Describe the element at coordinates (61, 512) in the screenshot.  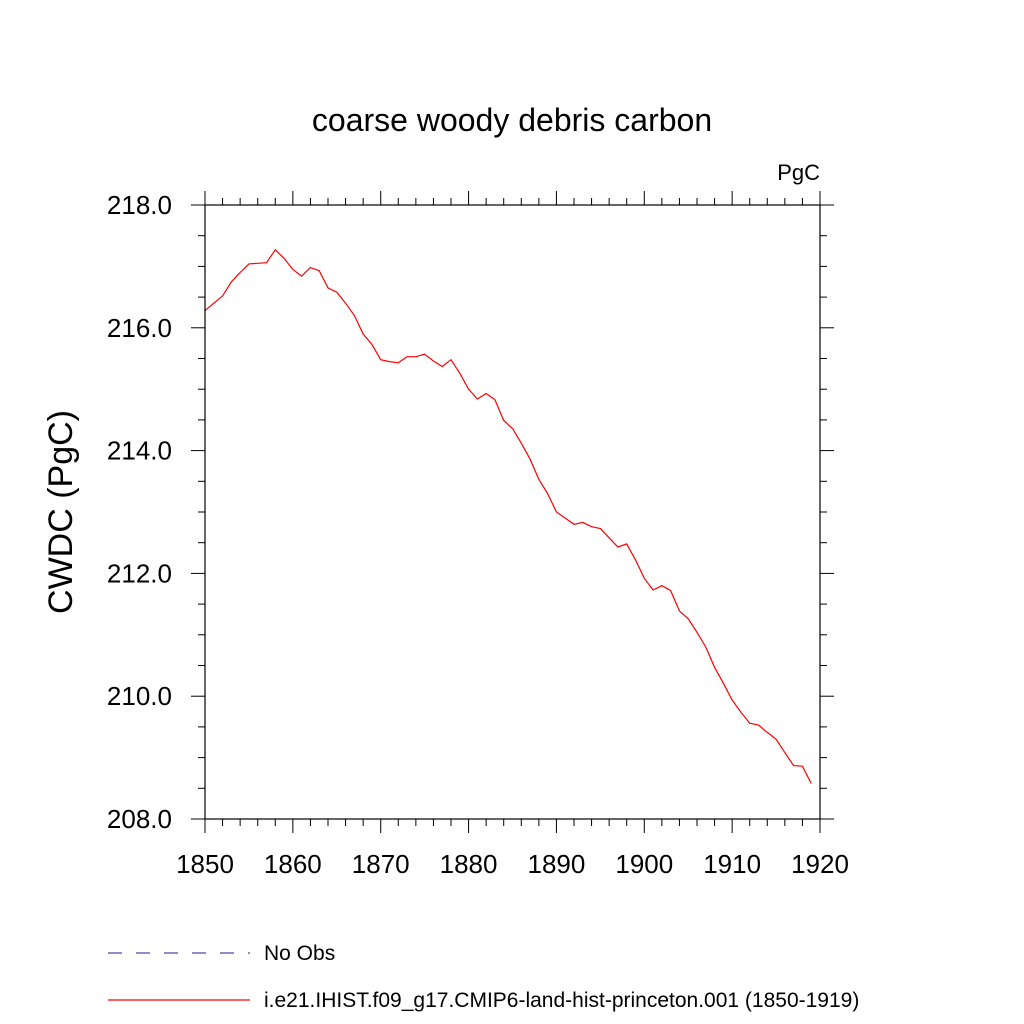
I see `y-axis-label: CWDC (PgC)` at that location.